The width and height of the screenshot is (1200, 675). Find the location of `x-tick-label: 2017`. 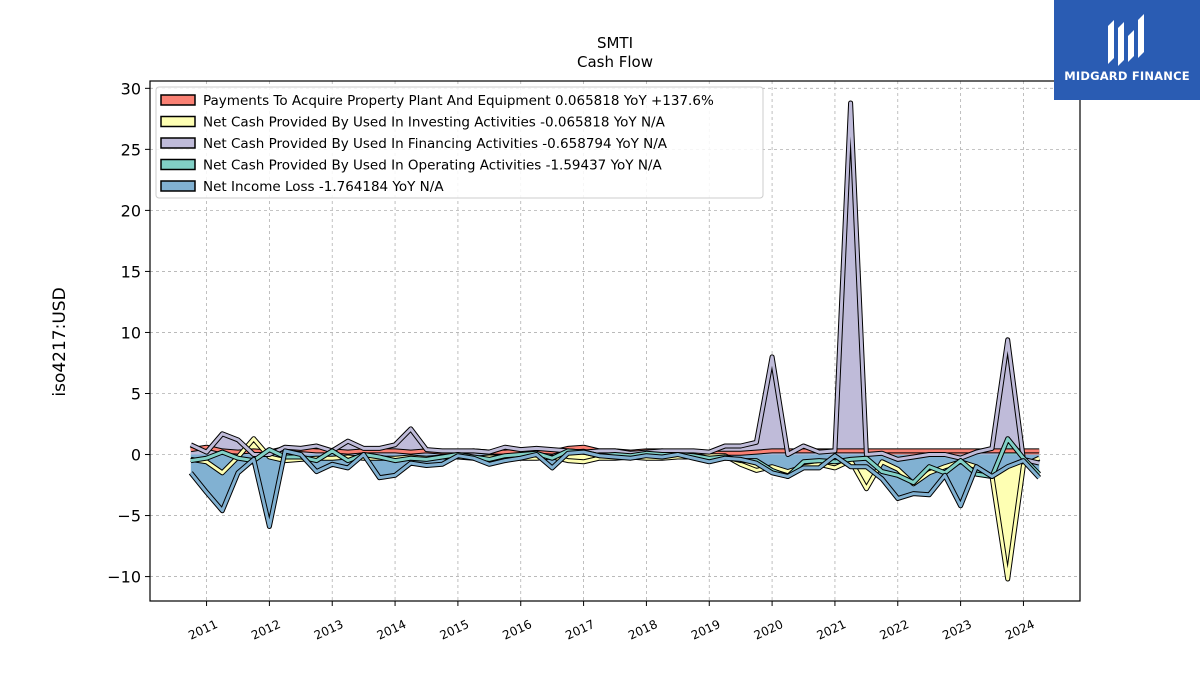

x-tick-label: 2017 is located at coordinates (580, 630).